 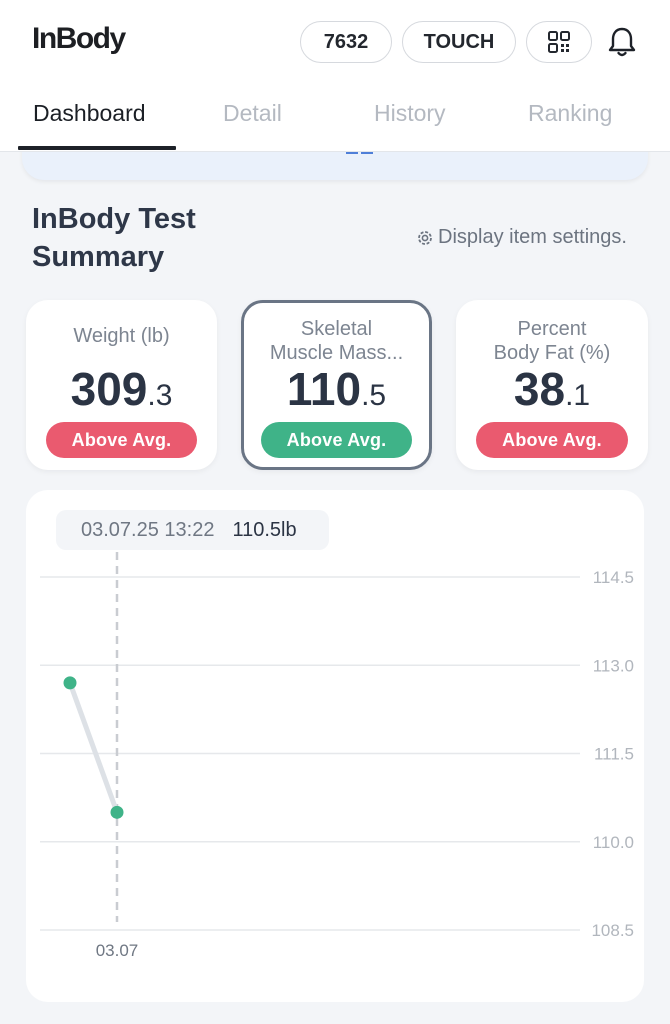 I want to click on y-tick-label: 110.0, so click(x=613, y=842).